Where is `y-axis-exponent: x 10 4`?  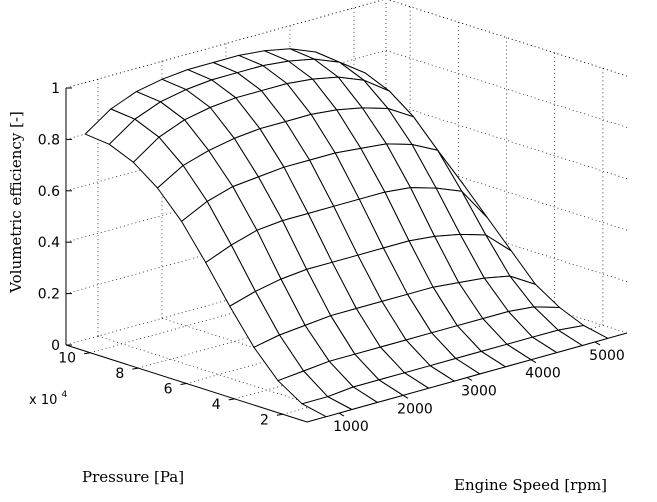
y-axis-exponent: x 10 4 is located at coordinates (48, 399).